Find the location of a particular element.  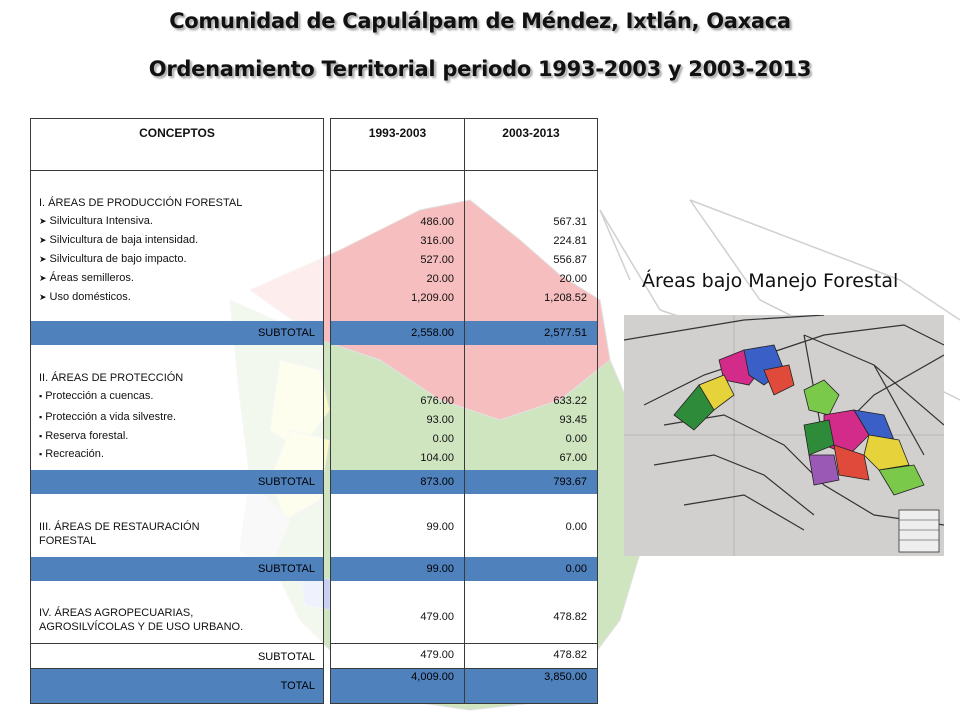

section3-title: III. ÁREAS DE RESTAURACIÓN FORESTAL is located at coordinates (119, 534).